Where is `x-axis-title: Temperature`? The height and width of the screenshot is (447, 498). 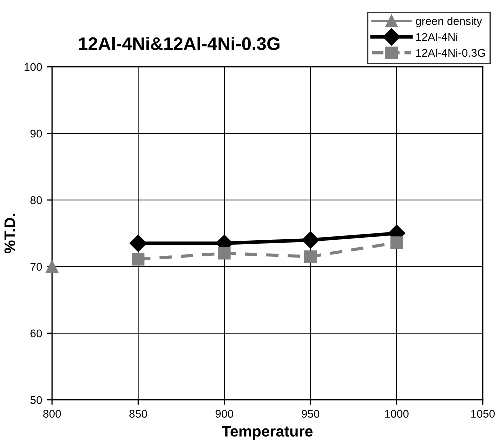 x-axis-title: Temperature is located at coordinates (267, 433).